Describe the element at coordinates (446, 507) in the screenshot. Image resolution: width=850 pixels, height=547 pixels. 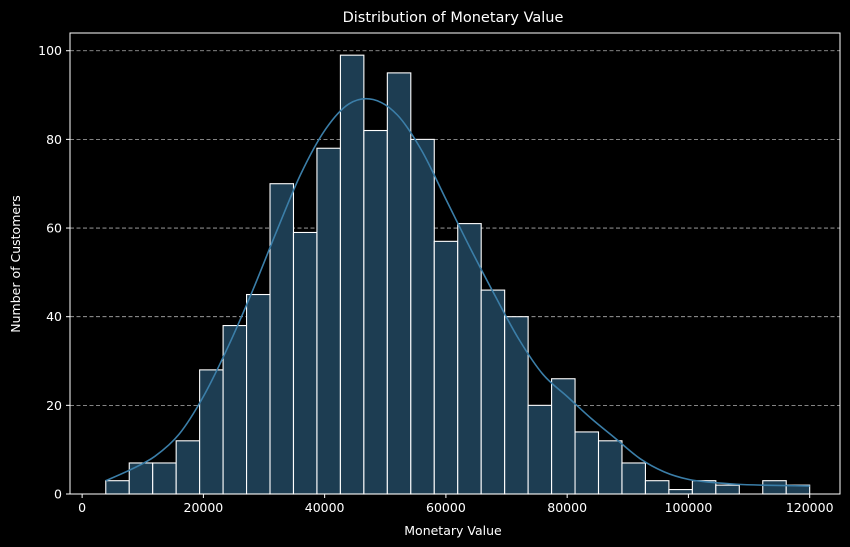
I see `x-tick-label: 60000` at that location.